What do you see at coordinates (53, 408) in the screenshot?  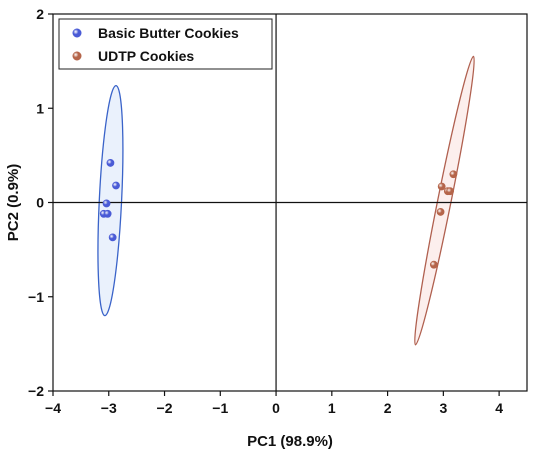 I see `x-tick-label: −4` at bounding box center [53, 408].